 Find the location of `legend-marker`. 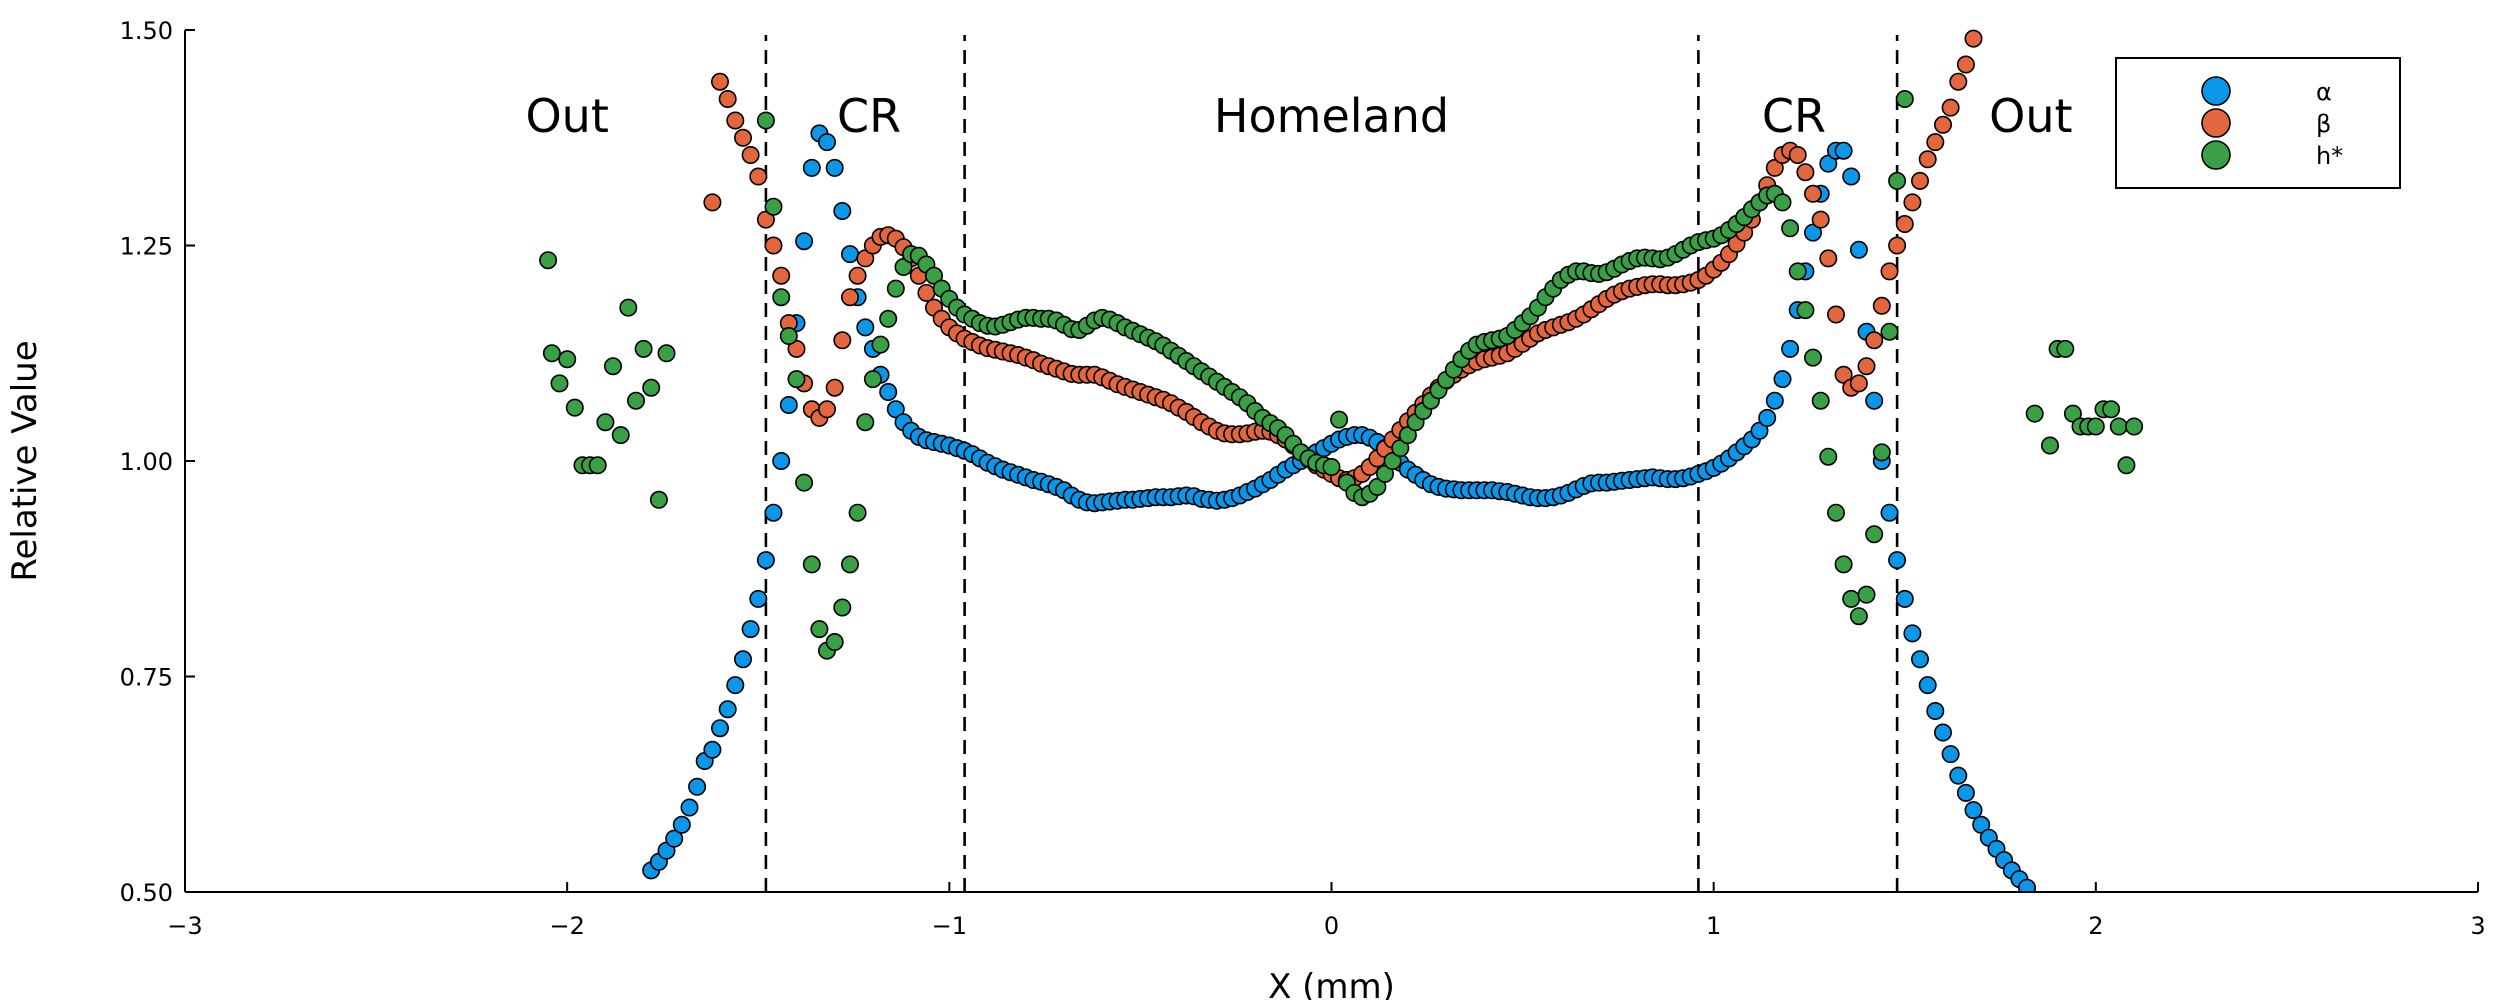

legend-marker is located at coordinates (2216, 155).